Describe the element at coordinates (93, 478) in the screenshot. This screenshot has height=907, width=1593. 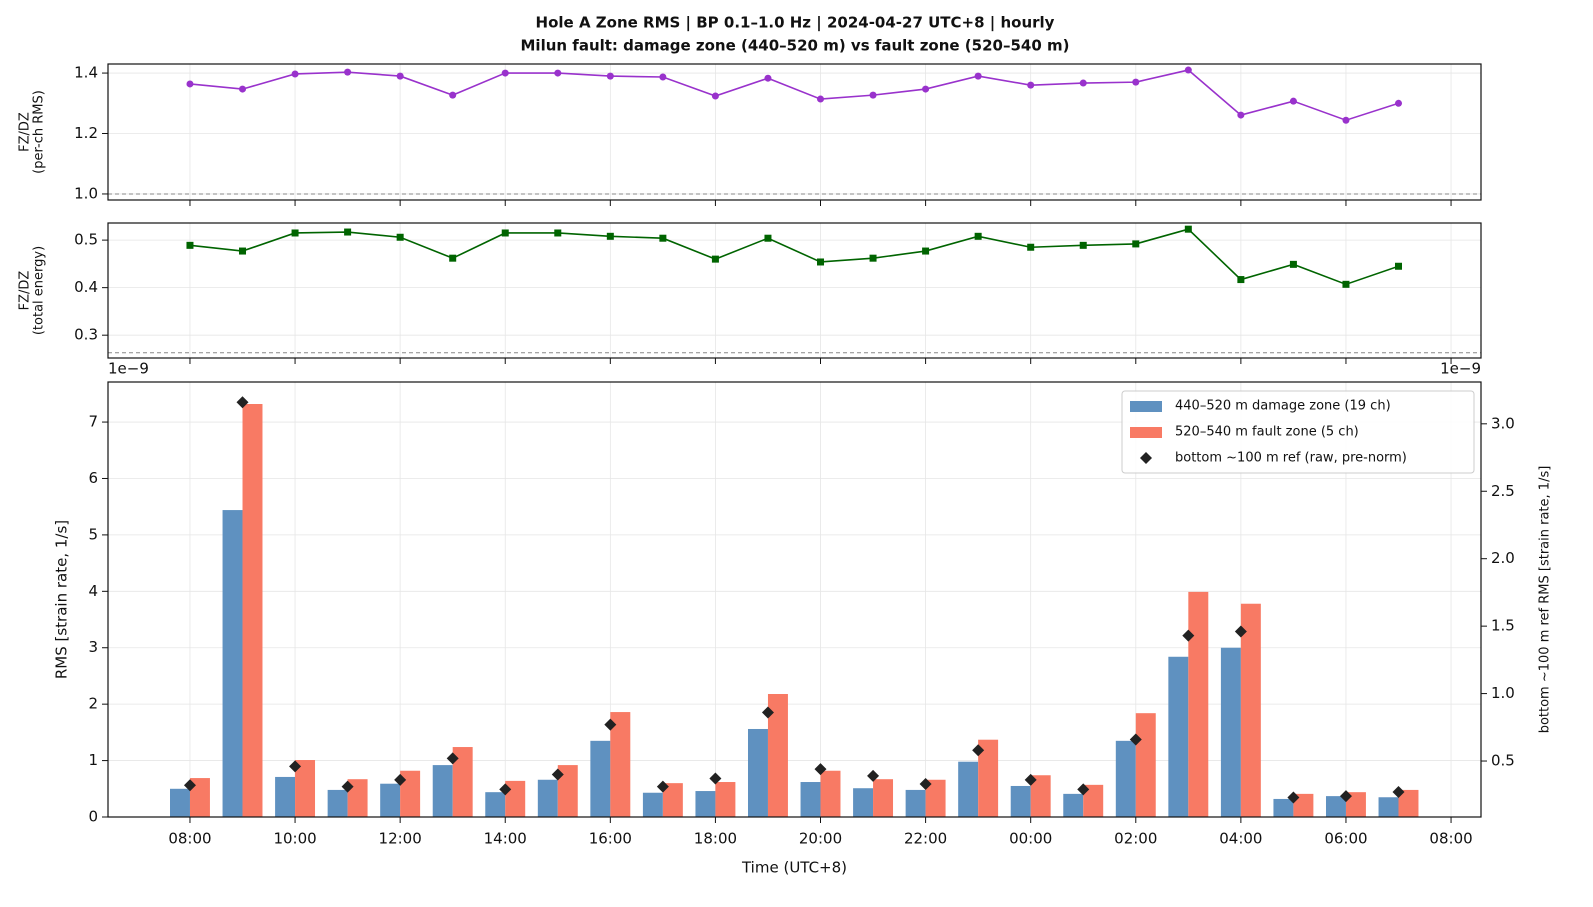
I see `y-tick-label: 6` at that location.